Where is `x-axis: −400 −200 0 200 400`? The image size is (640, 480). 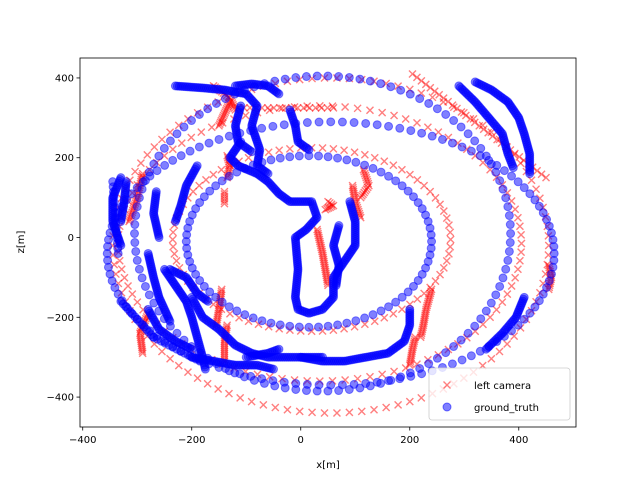 x-axis: −400 −200 0 200 400 is located at coordinates (298, 436).